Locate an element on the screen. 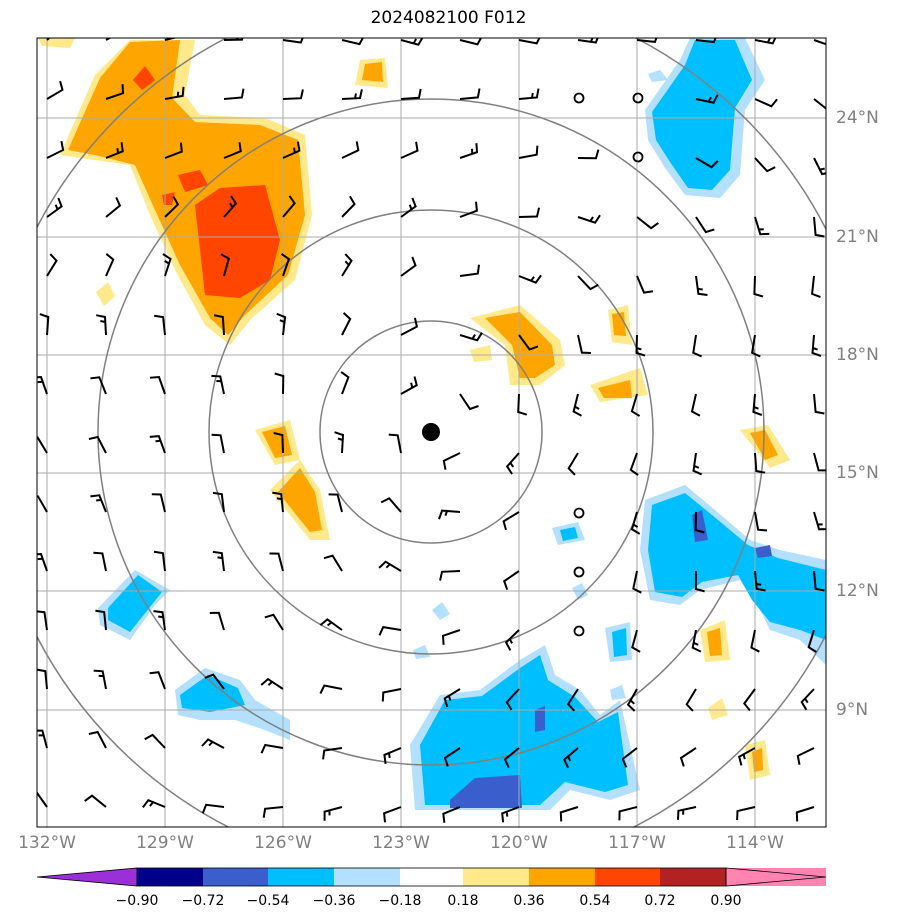 The width and height of the screenshot is (897, 924). lon-label: 129°W is located at coordinates (165, 843).